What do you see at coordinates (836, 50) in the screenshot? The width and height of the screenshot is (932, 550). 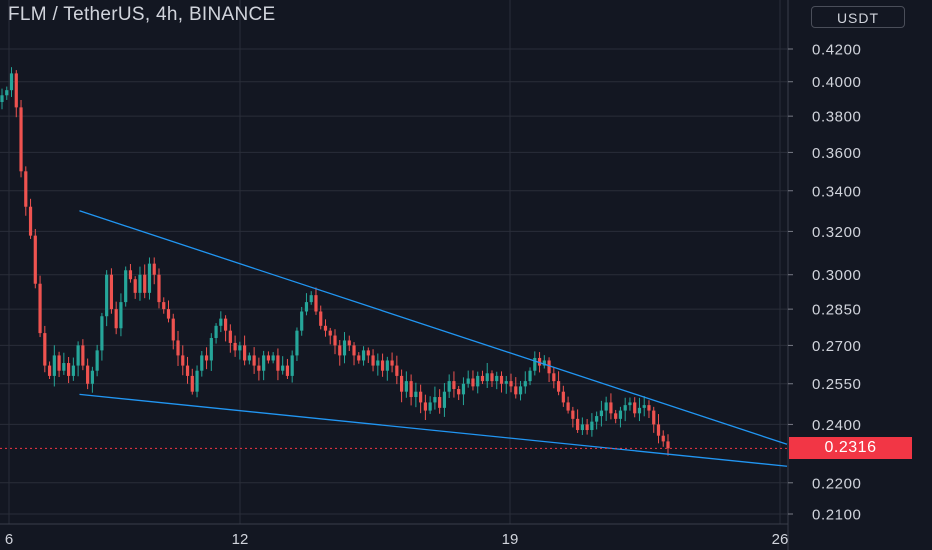 I see `price-tick-label: 0.4200` at bounding box center [836, 50].